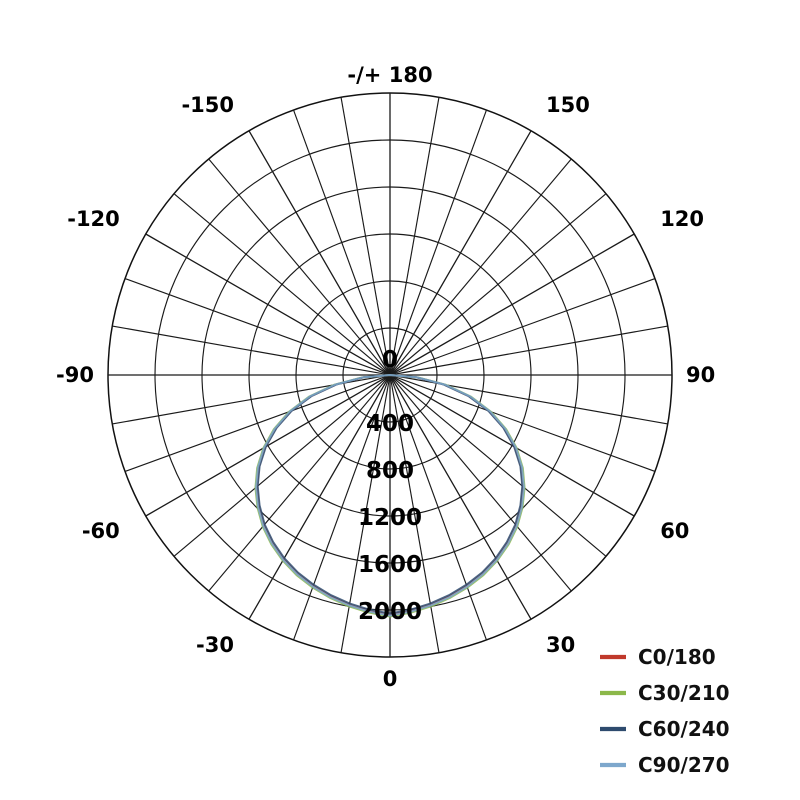 The image size is (800, 800). What do you see at coordinates (390, 471) in the screenshot?
I see `radial-label: 800` at bounding box center [390, 471].